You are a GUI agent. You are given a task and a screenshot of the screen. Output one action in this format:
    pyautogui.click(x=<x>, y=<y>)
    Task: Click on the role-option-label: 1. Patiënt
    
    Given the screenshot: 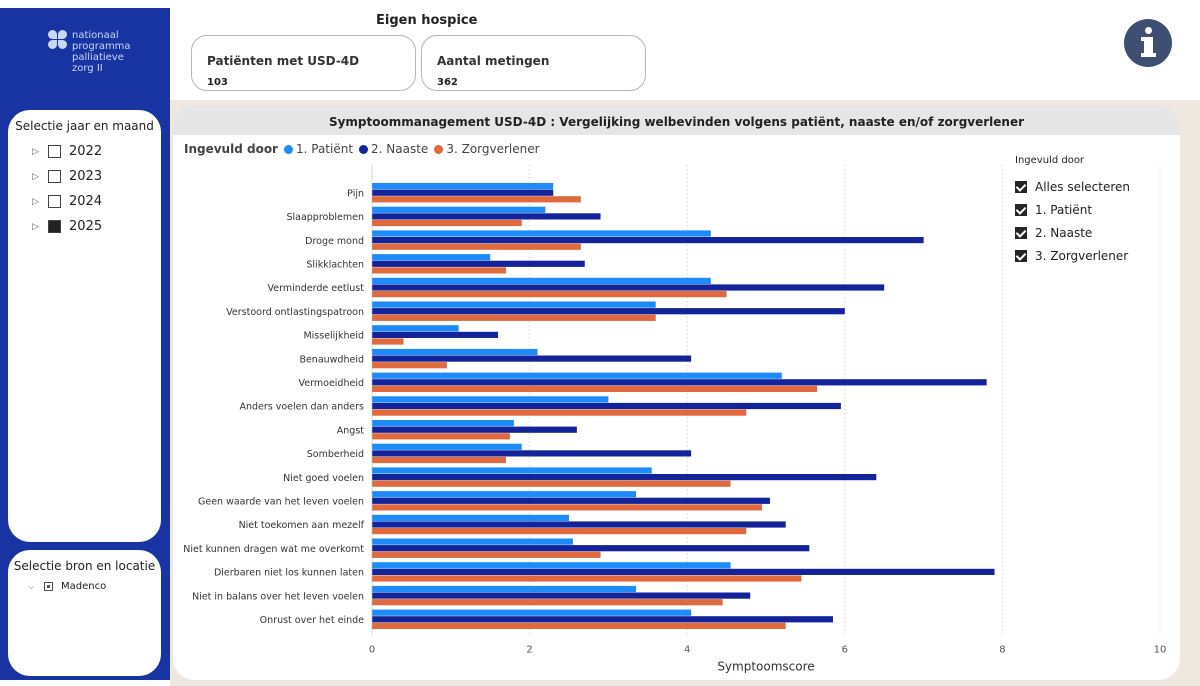 What is the action you would take?
    pyautogui.click(x=1064, y=209)
    